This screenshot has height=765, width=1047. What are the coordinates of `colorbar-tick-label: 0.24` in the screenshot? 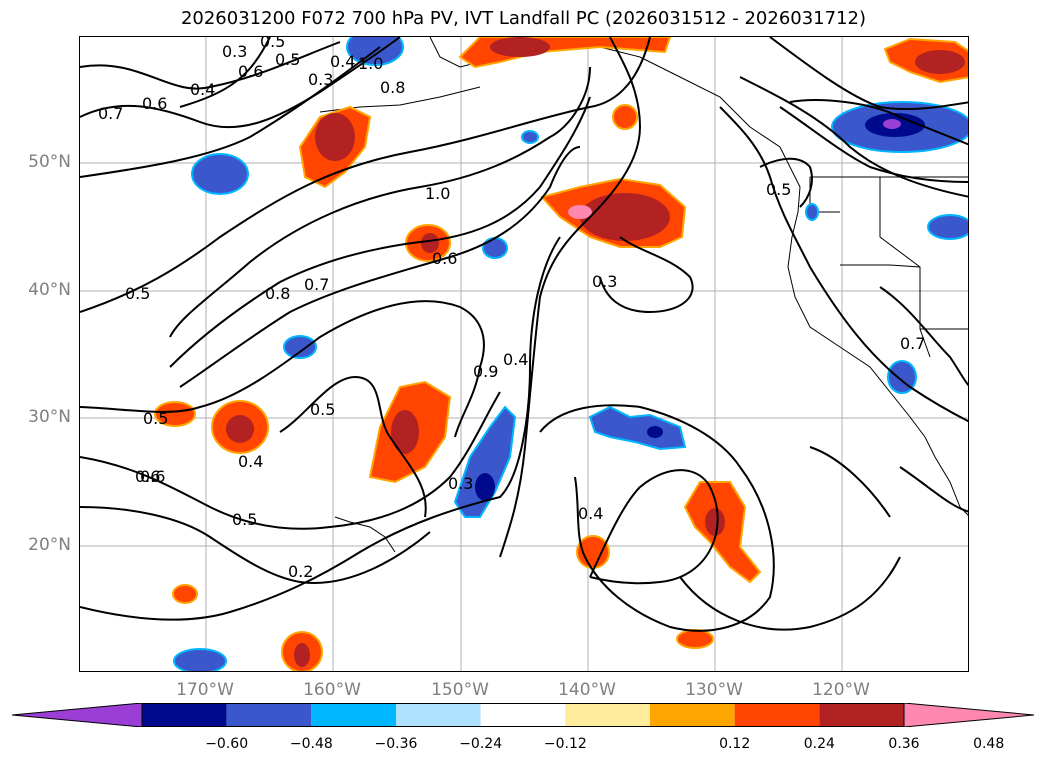 It's located at (819, 744).